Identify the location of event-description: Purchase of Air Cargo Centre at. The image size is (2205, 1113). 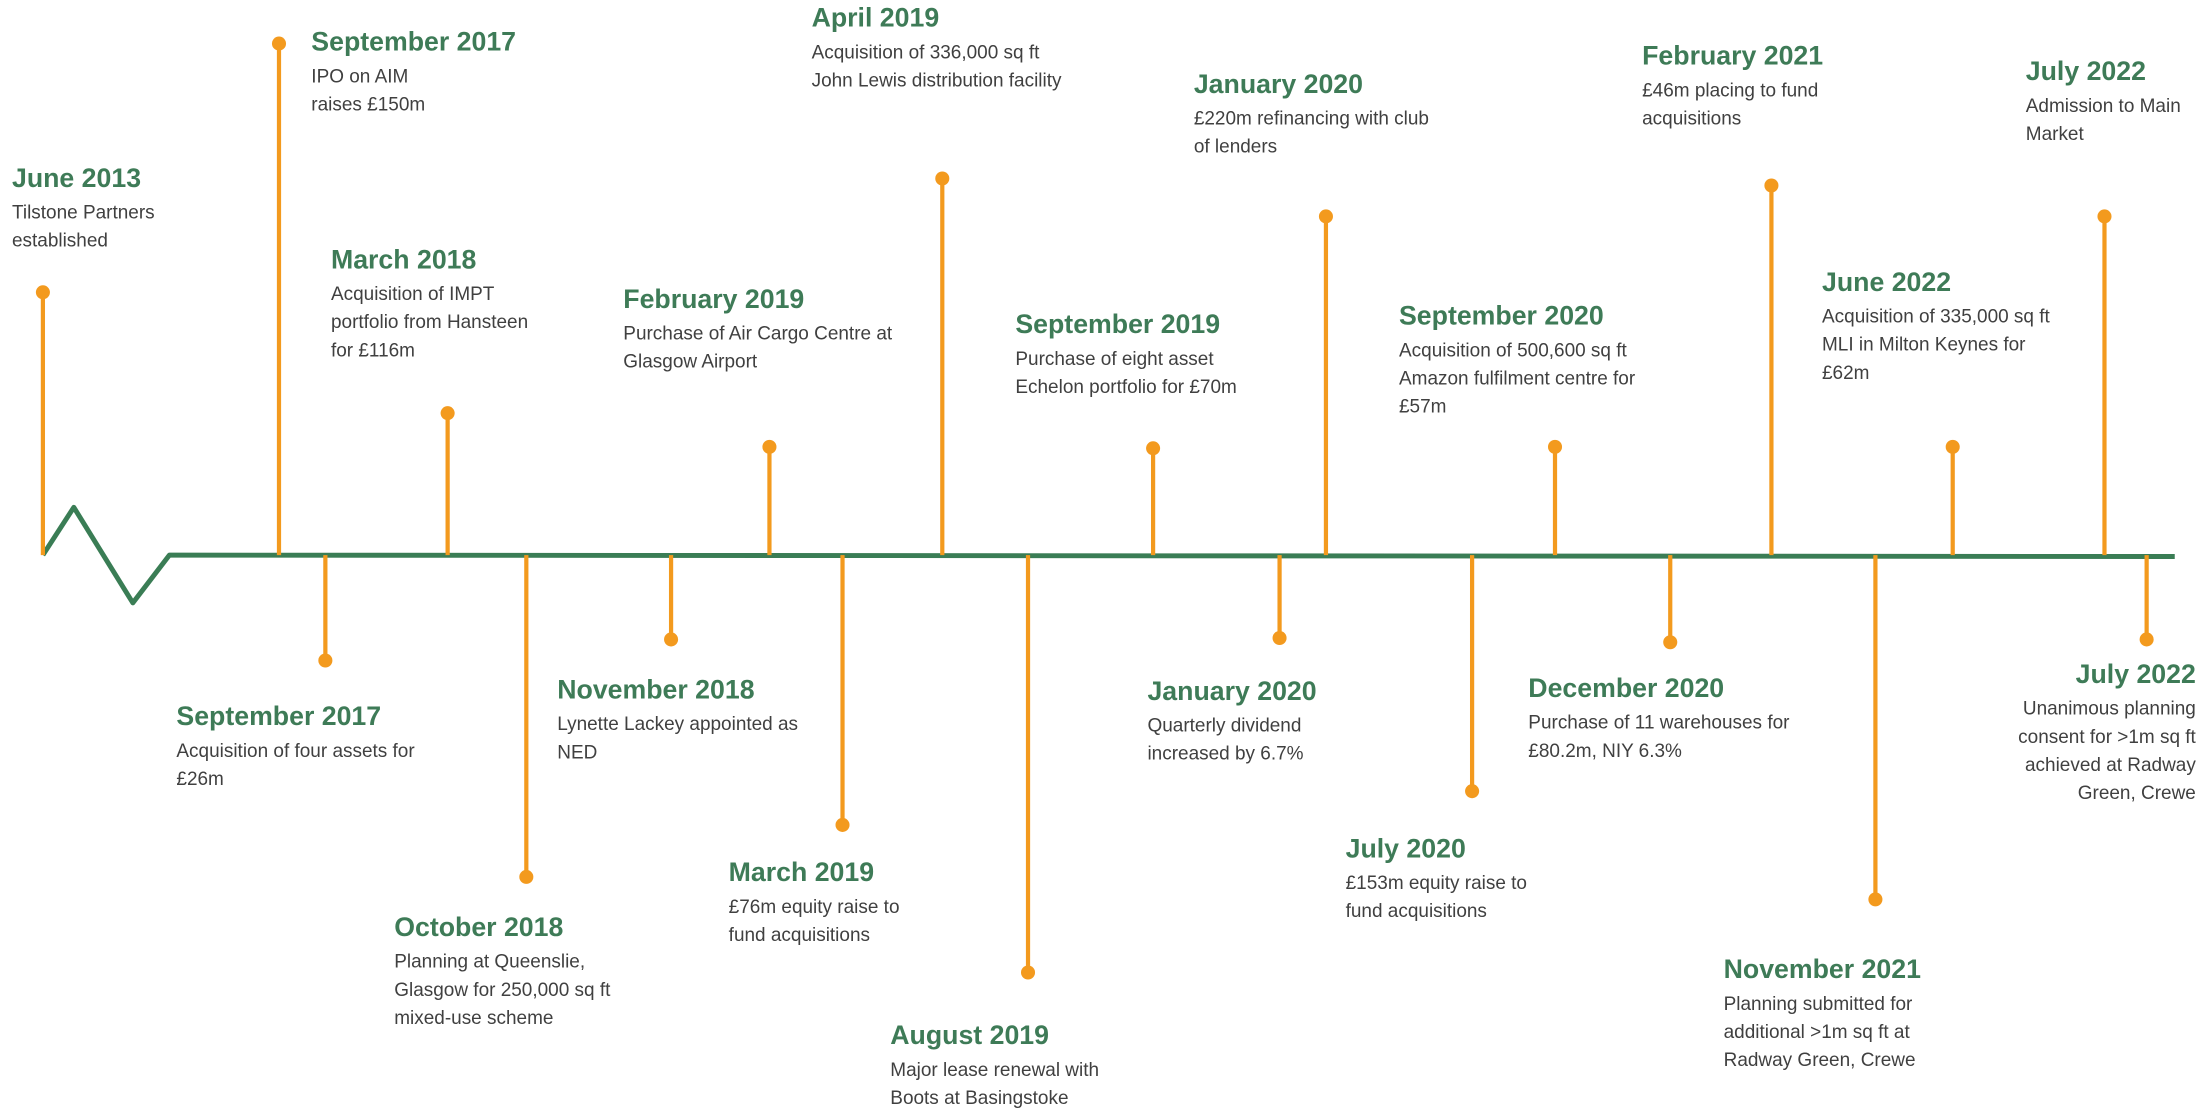
(758, 333).